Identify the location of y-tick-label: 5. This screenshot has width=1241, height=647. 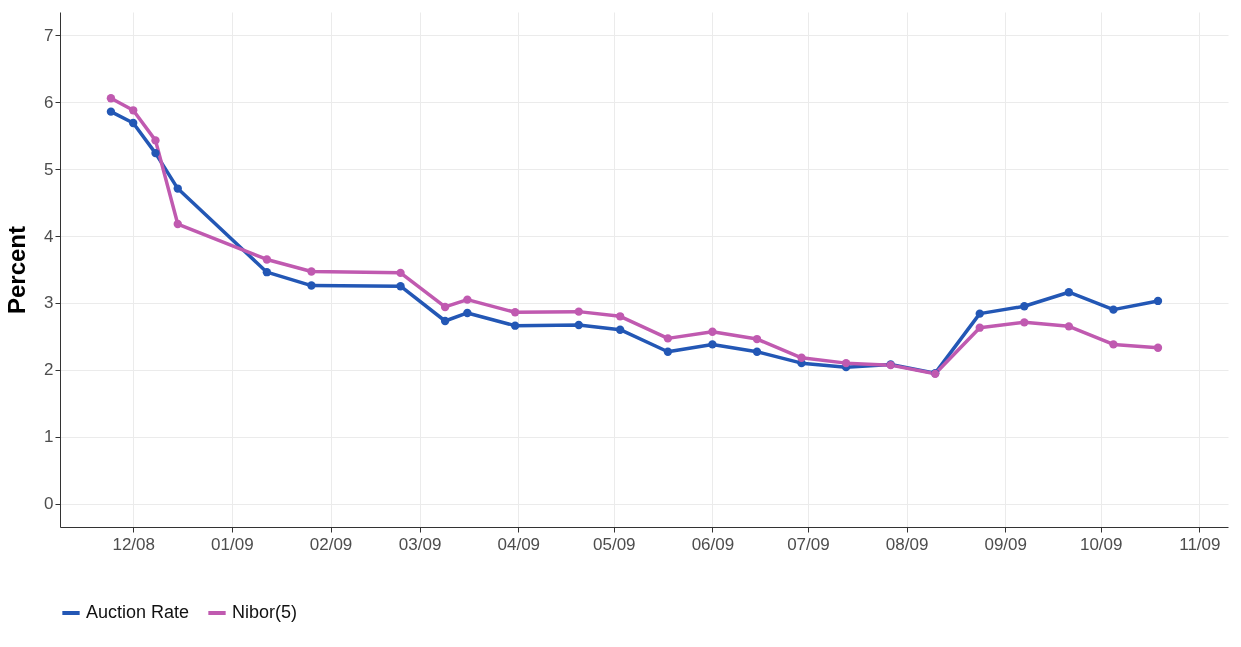
(49, 169).